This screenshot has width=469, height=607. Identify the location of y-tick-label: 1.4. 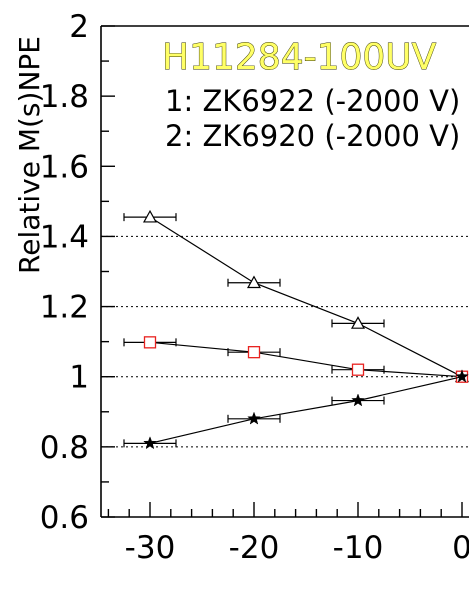
(64, 237).